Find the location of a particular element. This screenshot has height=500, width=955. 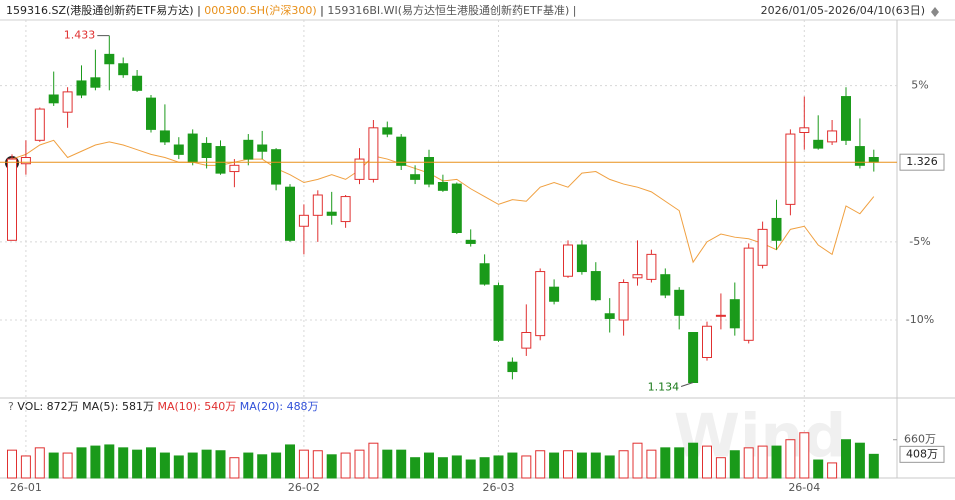

low-leader is located at coordinates (687, 384).